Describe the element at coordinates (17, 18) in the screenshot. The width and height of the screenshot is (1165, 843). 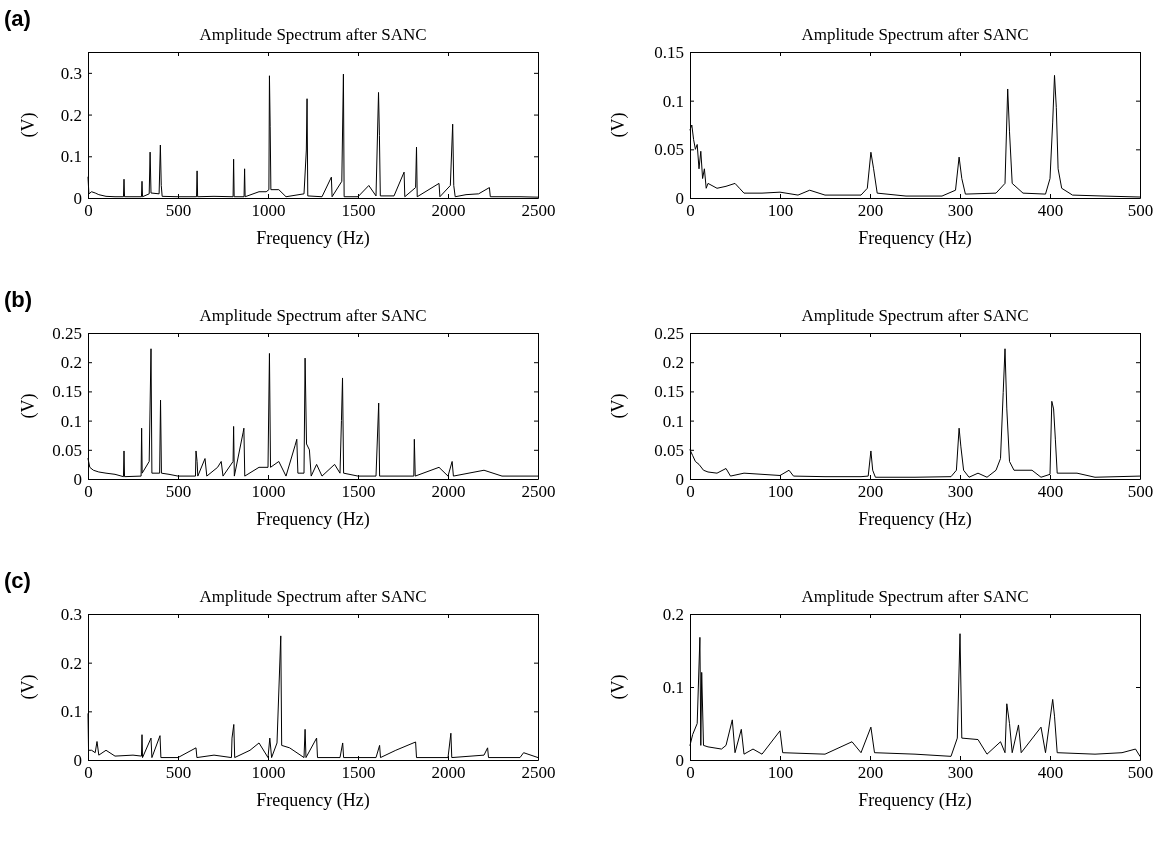
I see `text: (a)` at that location.